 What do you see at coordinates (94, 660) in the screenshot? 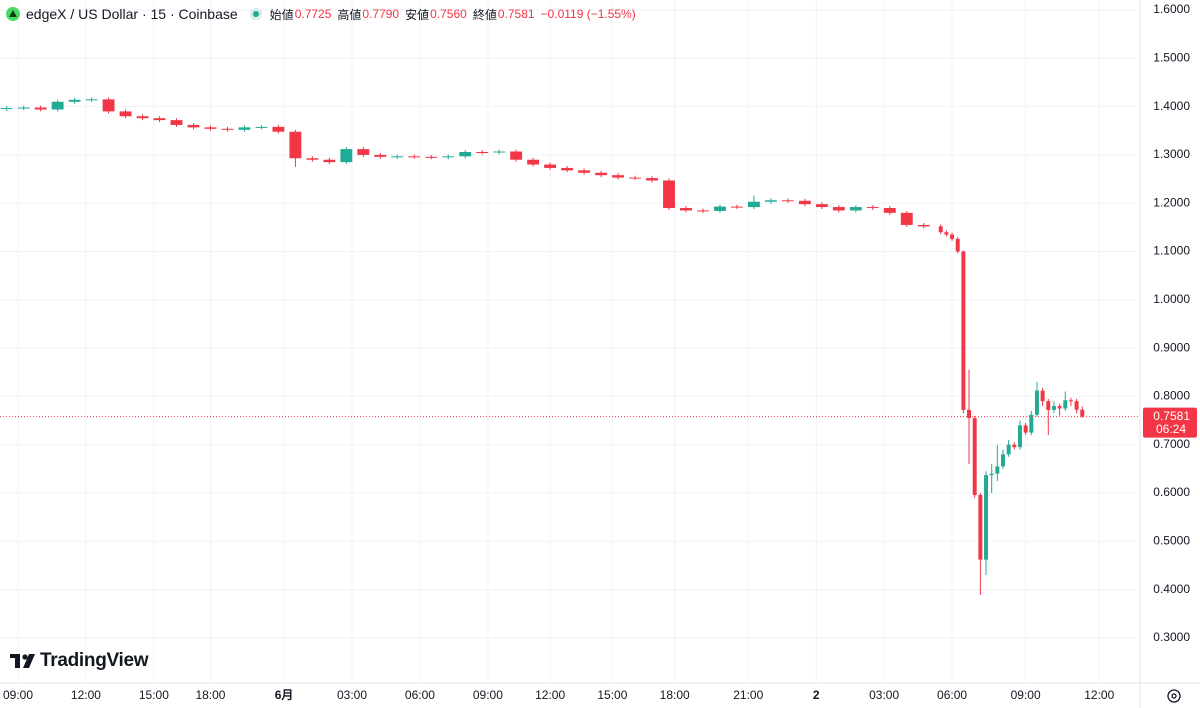
I see `logo-text: TradingView` at bounding box center [94, 660].